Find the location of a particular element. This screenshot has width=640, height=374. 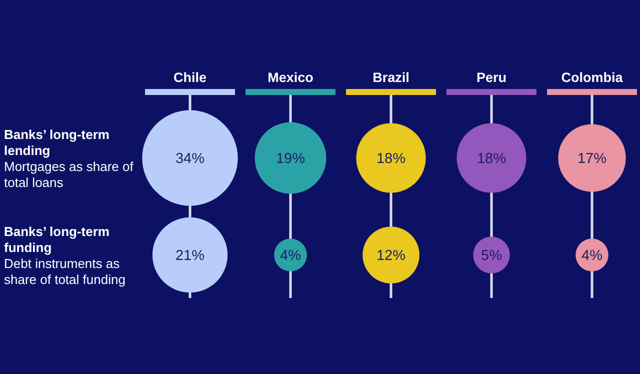

category-label: Colombia is located at coordinates (592, 77).